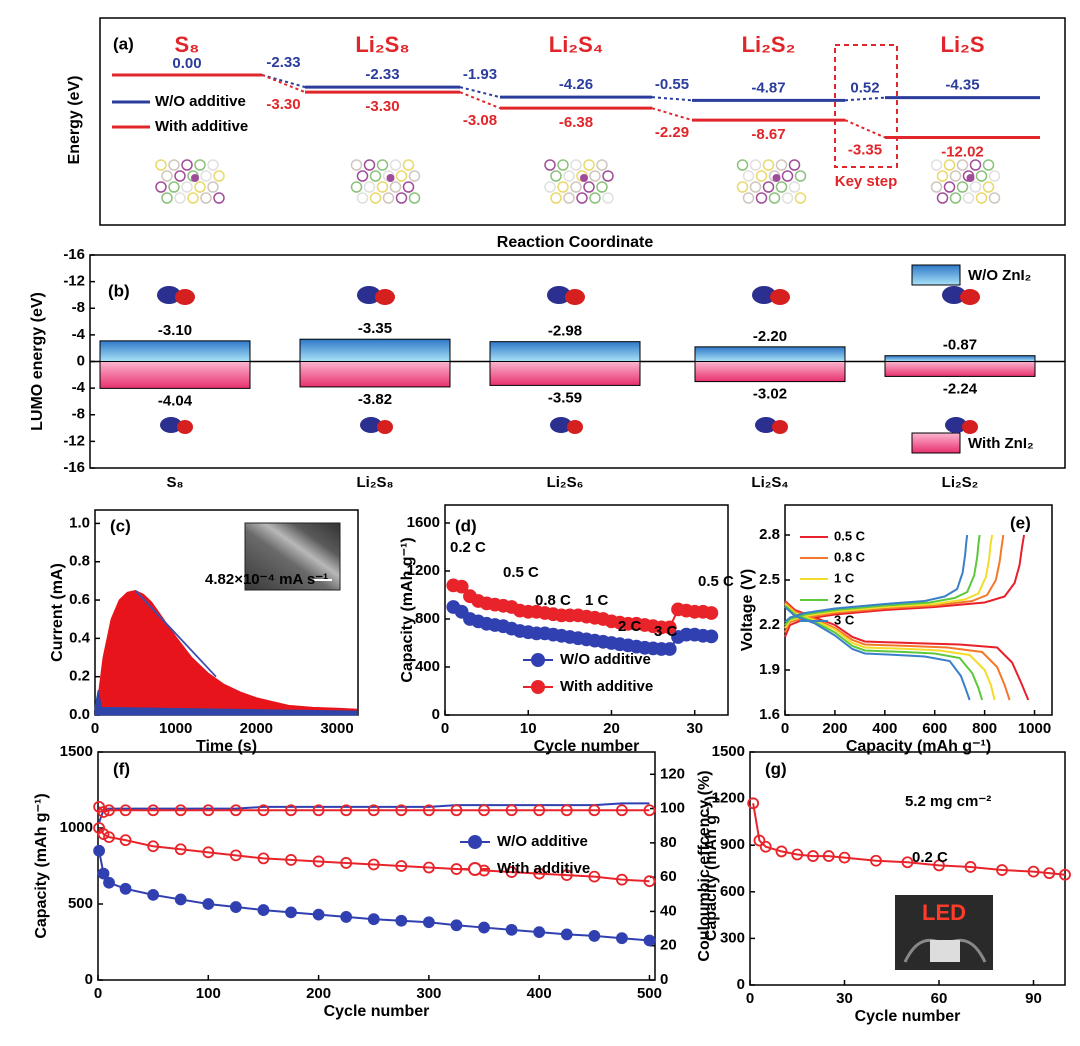  What do you see at coordinates (175, 633) in the screenshot?
I see `tangent-line` at bounding box center [175, 633].